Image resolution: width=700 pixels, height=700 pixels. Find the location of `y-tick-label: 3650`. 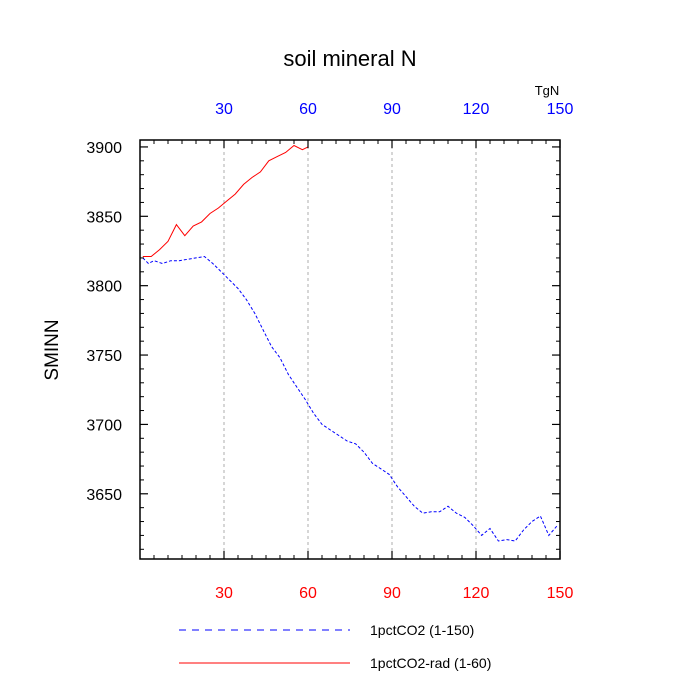

y-tick-label: 3650 is located at coordinates (104, 495).